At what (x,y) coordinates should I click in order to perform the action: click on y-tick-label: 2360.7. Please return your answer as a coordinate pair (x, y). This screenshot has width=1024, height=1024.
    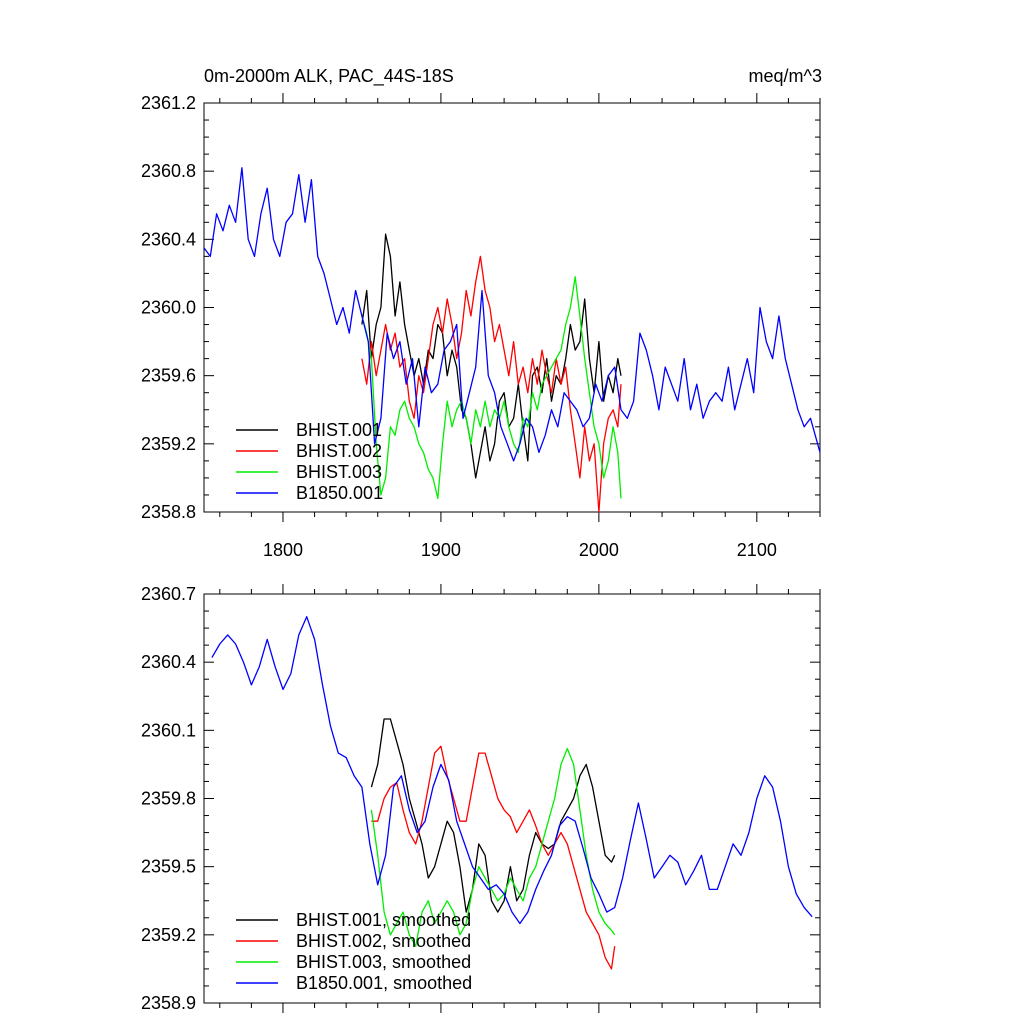
    Looking at the image, I should click on (168, 594).